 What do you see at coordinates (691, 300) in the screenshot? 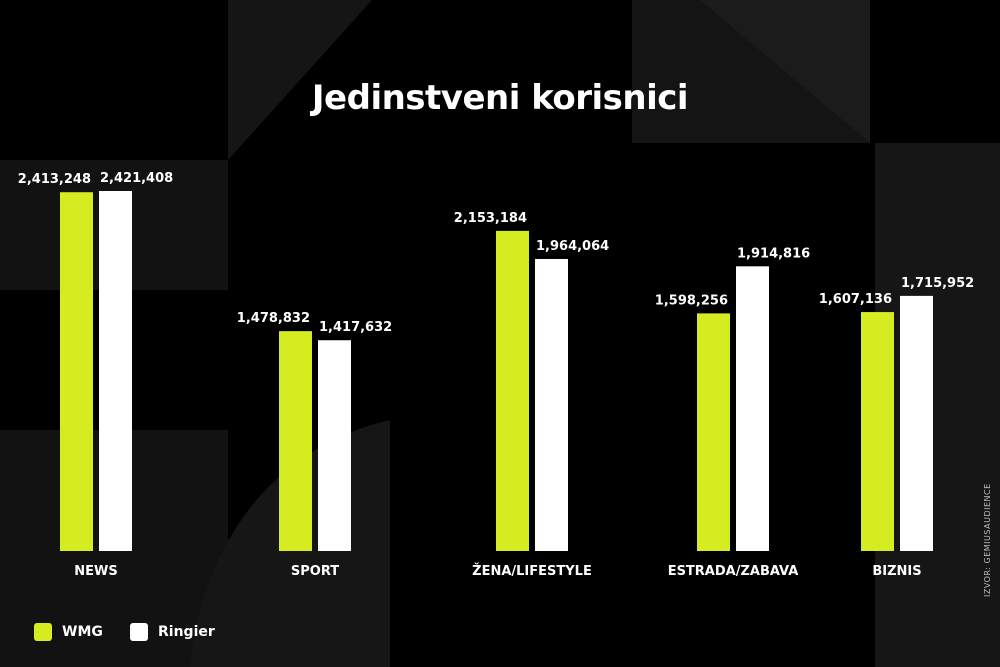
I see `data-label-wmg-estrada-zabava: 1,598,256` at bounding box center [691, 300].